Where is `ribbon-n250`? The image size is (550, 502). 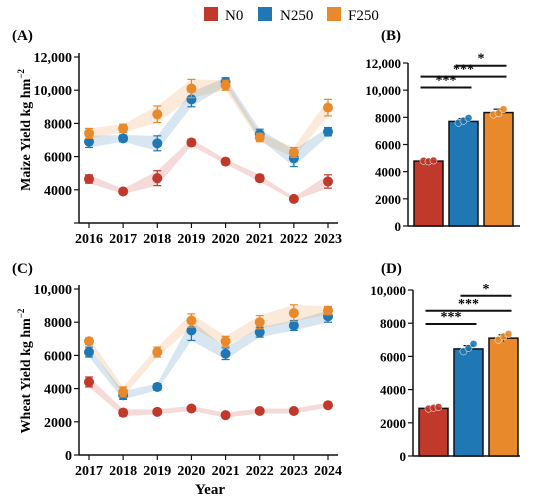 ribbon-n250 is located at coordinates (208, 355).